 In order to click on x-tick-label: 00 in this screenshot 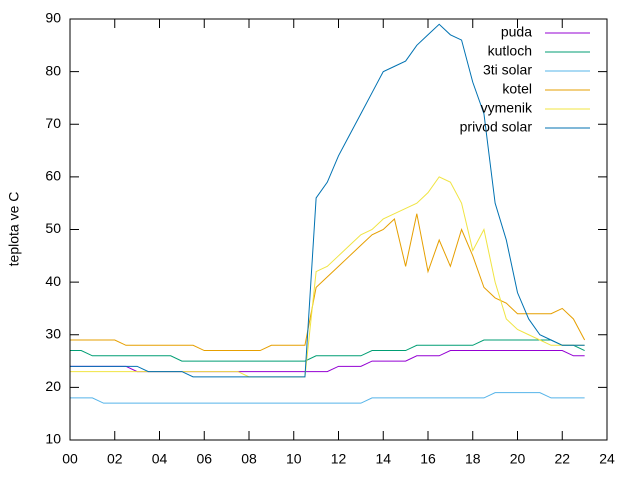, I will do `click(70, 459)`.